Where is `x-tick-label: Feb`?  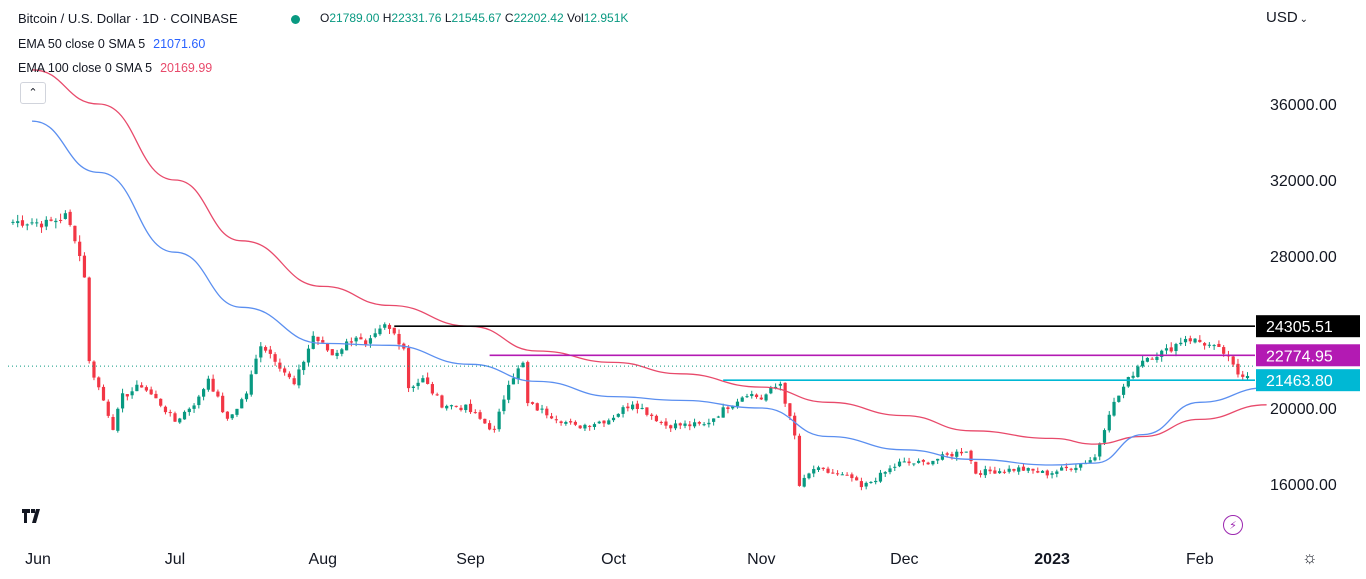 x-tick-label: Feb is located at coordinates (1200, 559).